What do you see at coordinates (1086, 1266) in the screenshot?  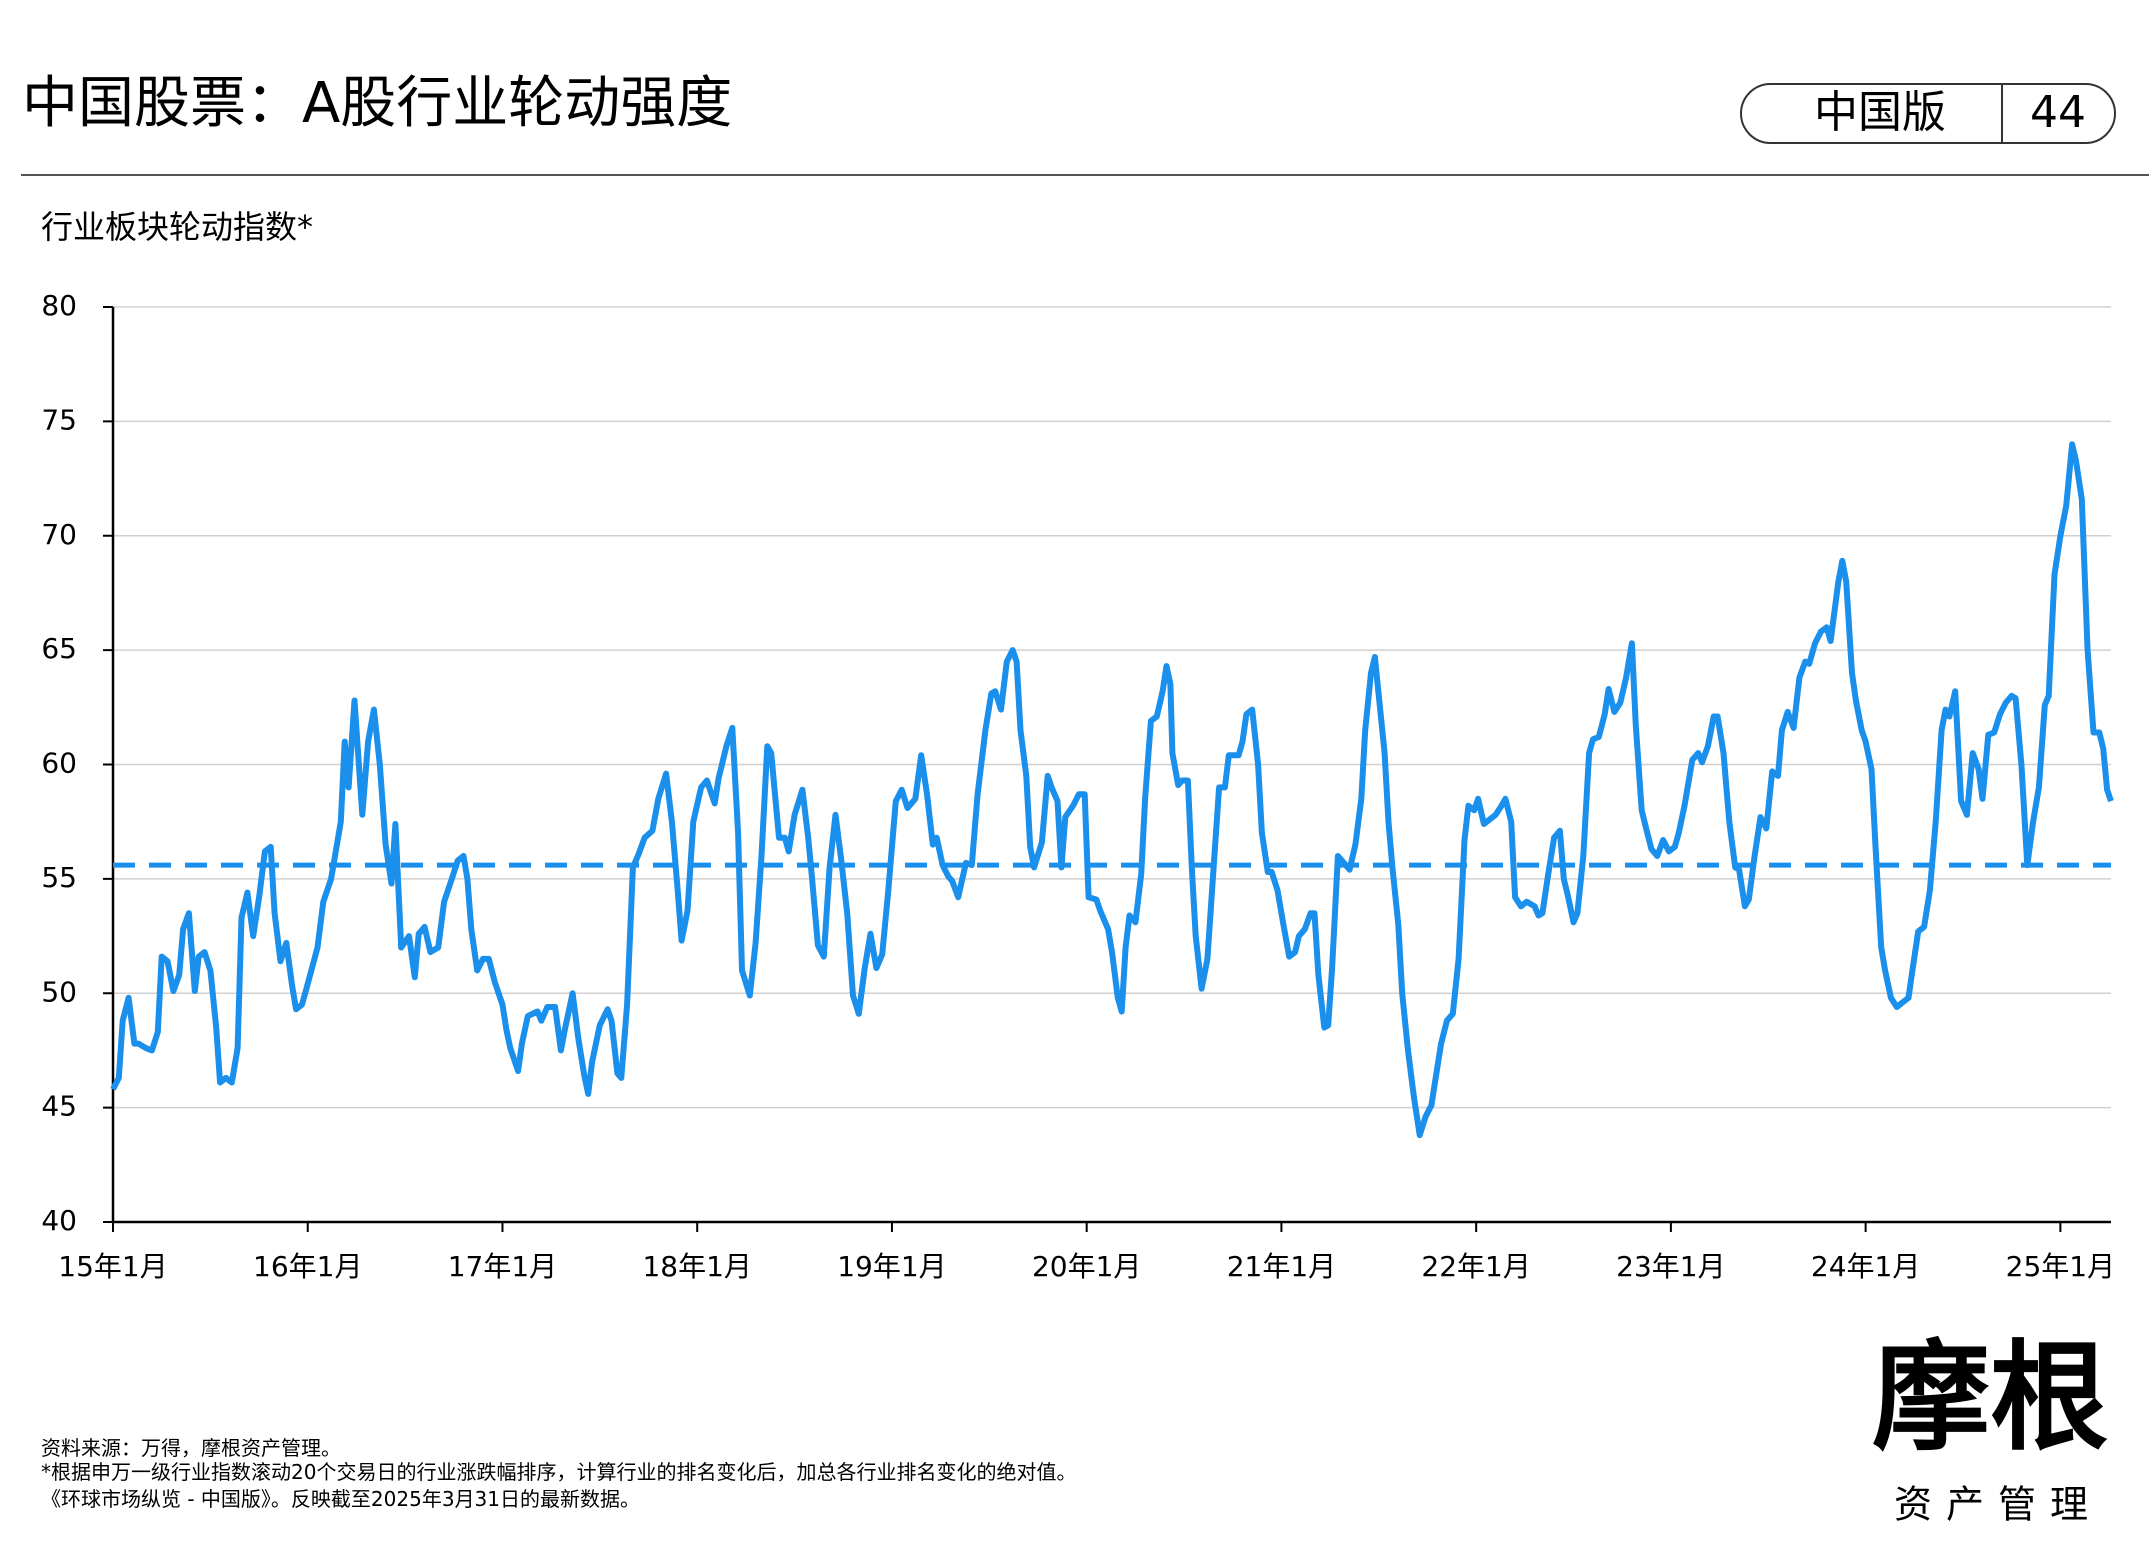 I see `x-tick-label: 20年1月` at bounding box center [1086, 1266].